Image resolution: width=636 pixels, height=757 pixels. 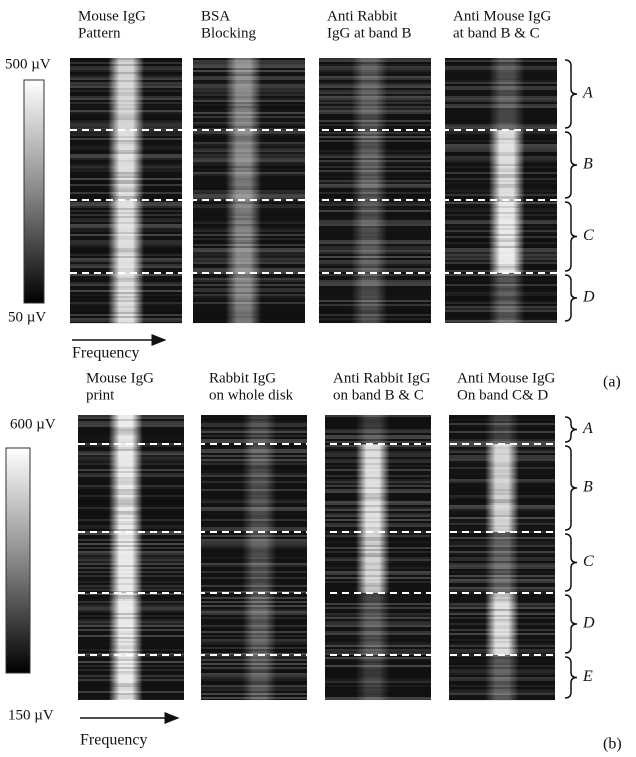 I want to click on image-title: Anti Rabbit, so click(x=362, y=16).